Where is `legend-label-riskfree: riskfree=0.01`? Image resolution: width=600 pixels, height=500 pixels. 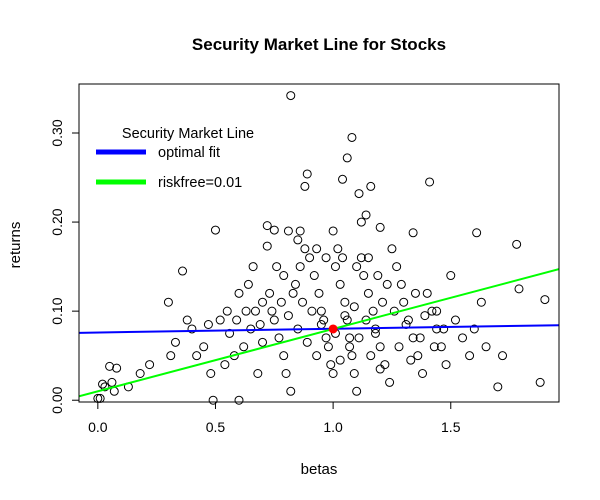
legend-label-riskfree: riskfree=0.01 is located at coordinates (200, 183).